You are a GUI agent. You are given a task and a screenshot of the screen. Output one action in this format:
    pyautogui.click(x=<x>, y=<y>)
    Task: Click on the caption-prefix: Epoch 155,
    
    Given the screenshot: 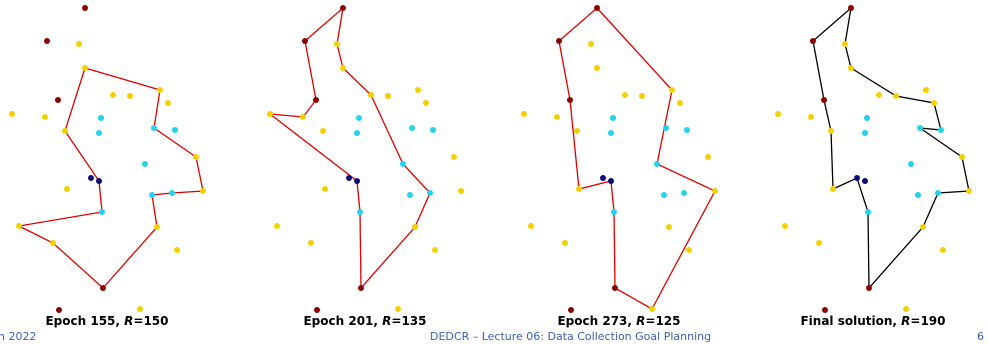 What is the action you would take?
    pyautogui.click(x=84, y=321)
    